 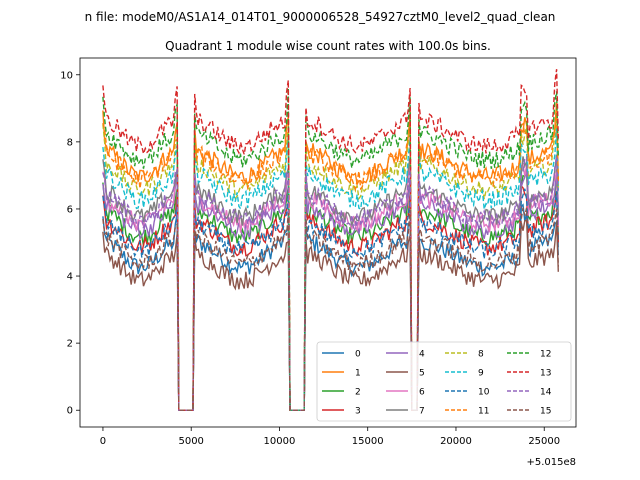 What do you see at coordinates (70, 344) in the screenshot?
I see `y-tick-label: 2` at bounding box center [70, 344].